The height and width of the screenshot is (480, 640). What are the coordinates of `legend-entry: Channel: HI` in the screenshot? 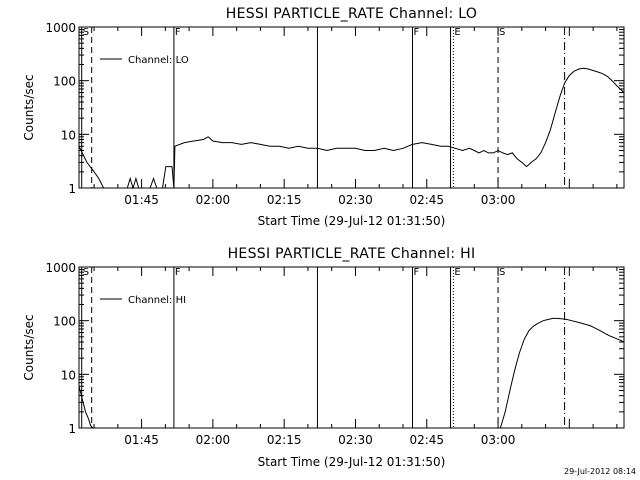 It's located at (157, 300).